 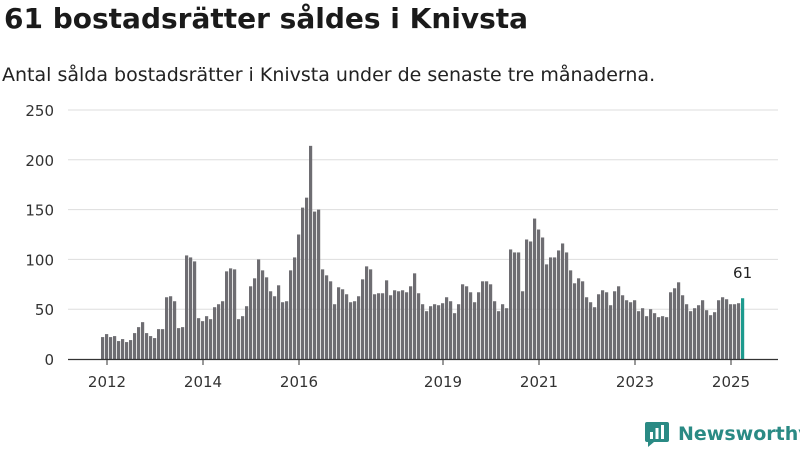 I want to click on brand-logo: Newsworthy, so click(x=722, y=434).